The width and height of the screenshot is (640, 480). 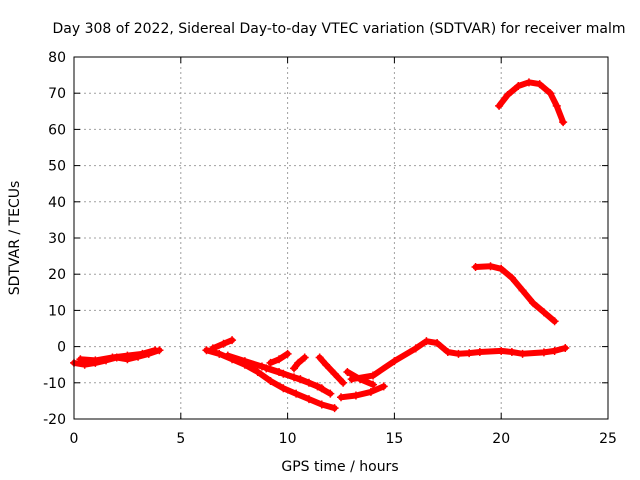 I want to click on y-tick-label: 70, so click(x=57, y=94).